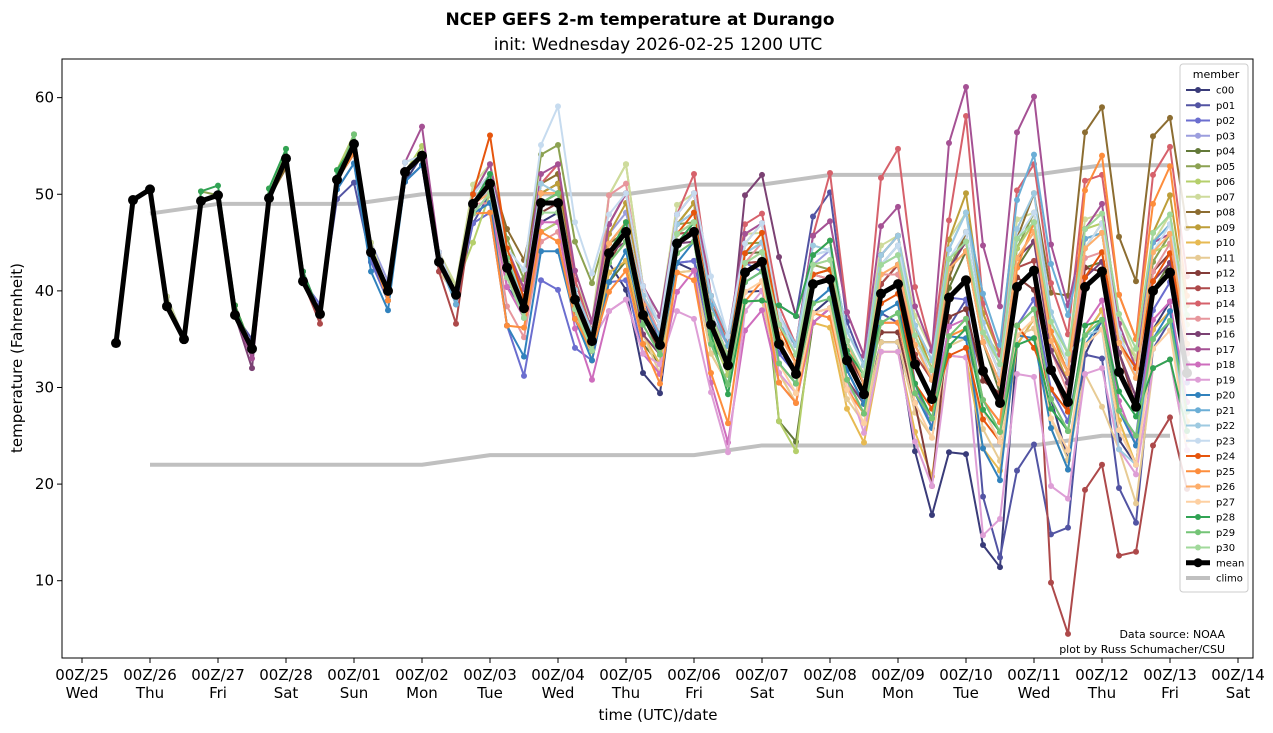  What do you see at coordinates (1225, 335) in the screenshot?
I see `legend-label-p16: p16` at bounding box center [1225, 335].